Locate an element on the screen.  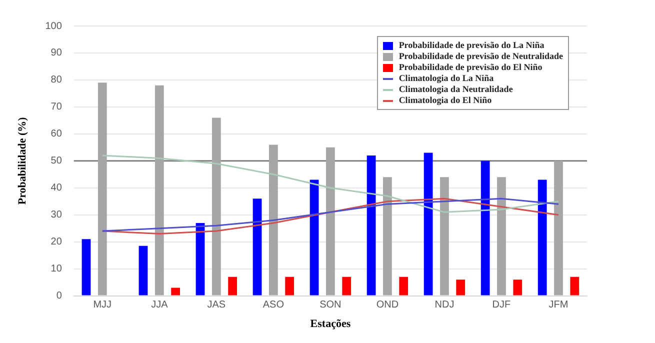
x-tick-label: JFM is located at coordinates (558, 305).